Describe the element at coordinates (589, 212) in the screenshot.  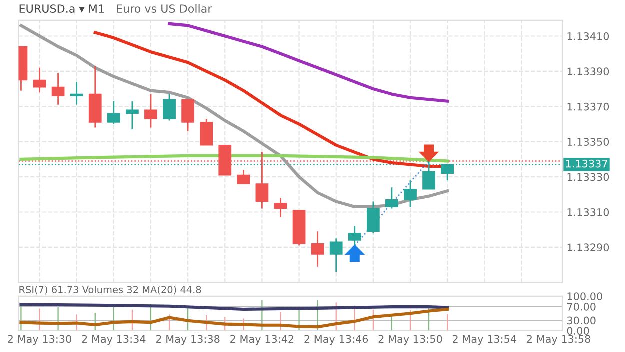
I see `y-tick-label: 1.13310` at that location.